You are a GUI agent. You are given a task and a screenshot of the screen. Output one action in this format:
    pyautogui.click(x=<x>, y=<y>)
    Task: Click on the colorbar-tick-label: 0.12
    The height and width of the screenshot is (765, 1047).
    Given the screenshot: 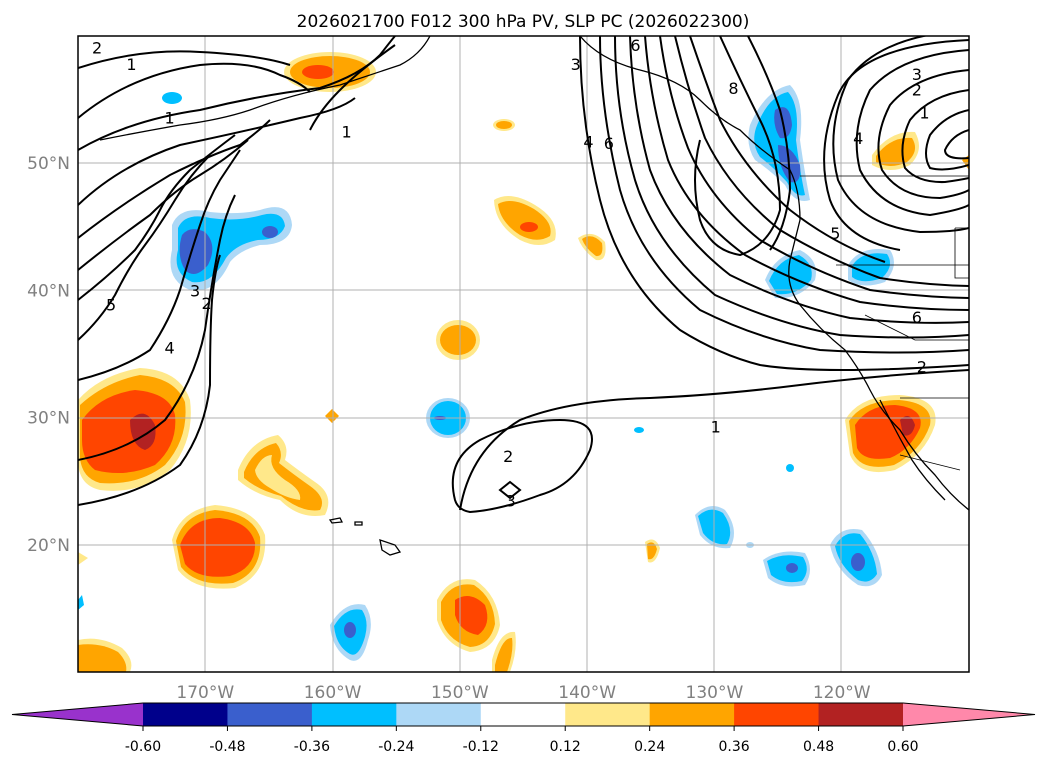 What is the action you would take?
    pyautogui.click(x=565, y=747)
    